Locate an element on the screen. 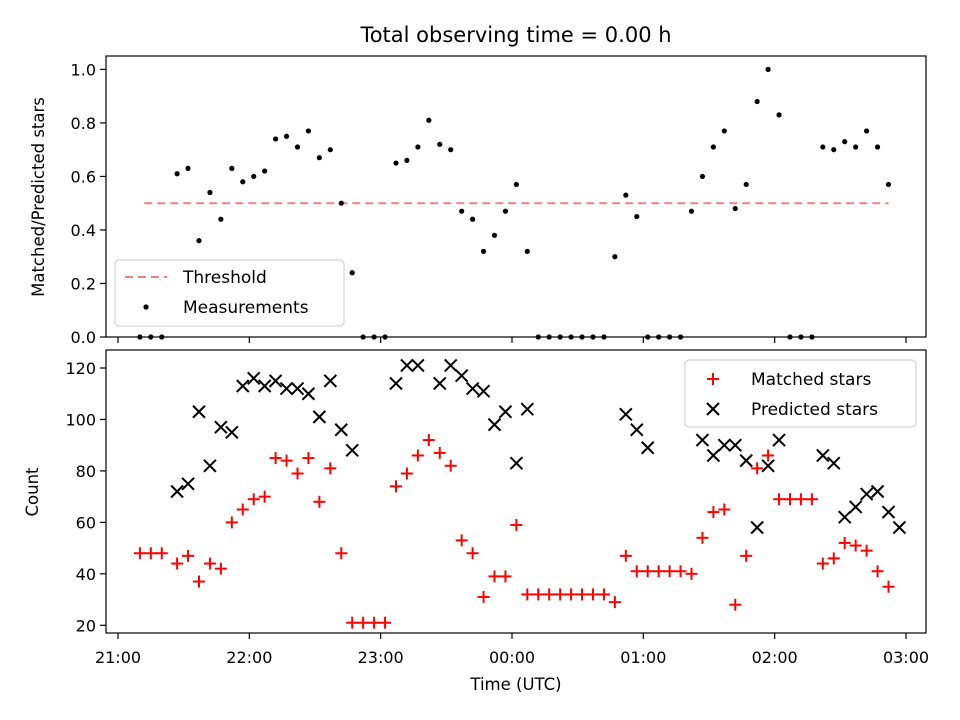 The height and width of the screenshot is (720, 960). legend-predicted-label: Predicted stars is located at coordinates (814, 410).